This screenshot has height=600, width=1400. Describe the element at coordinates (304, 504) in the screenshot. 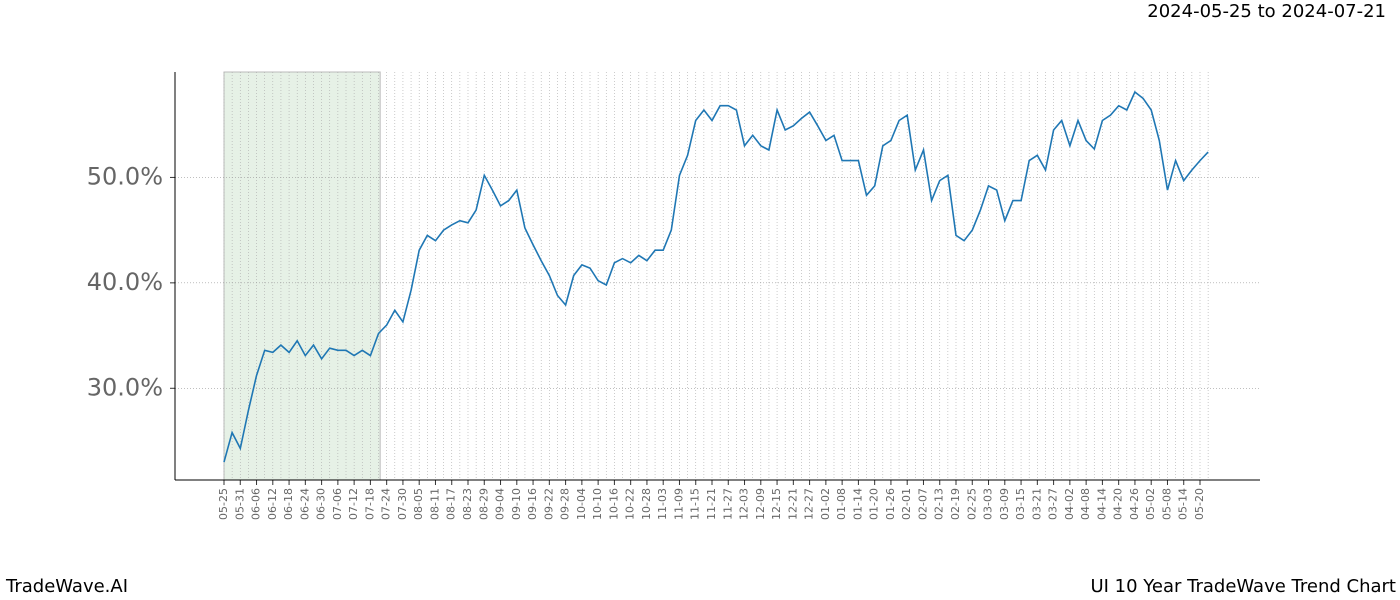

I see `x-tick-label: 06-24` at that location.